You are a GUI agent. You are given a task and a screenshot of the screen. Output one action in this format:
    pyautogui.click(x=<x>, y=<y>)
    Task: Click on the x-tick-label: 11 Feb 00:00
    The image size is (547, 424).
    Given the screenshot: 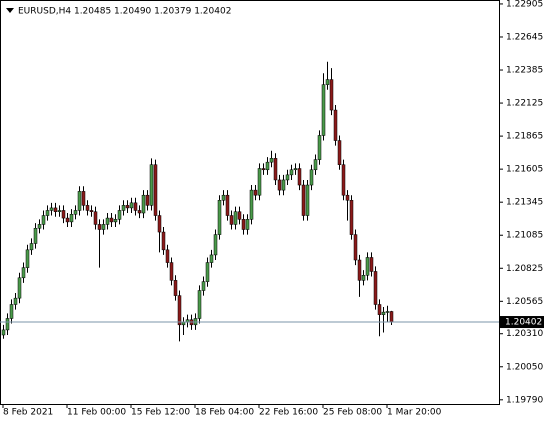 What is the action you would take?
    pyautogui.click(x=96, y=413)
    